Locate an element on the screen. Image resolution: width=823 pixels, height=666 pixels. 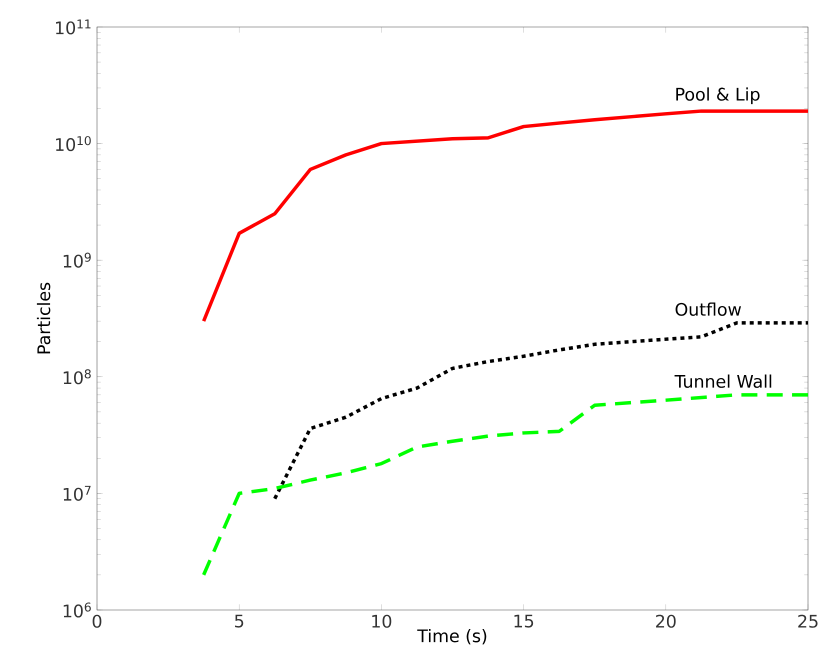
x-tick-label: 5 is located at coordinates (239, 621).